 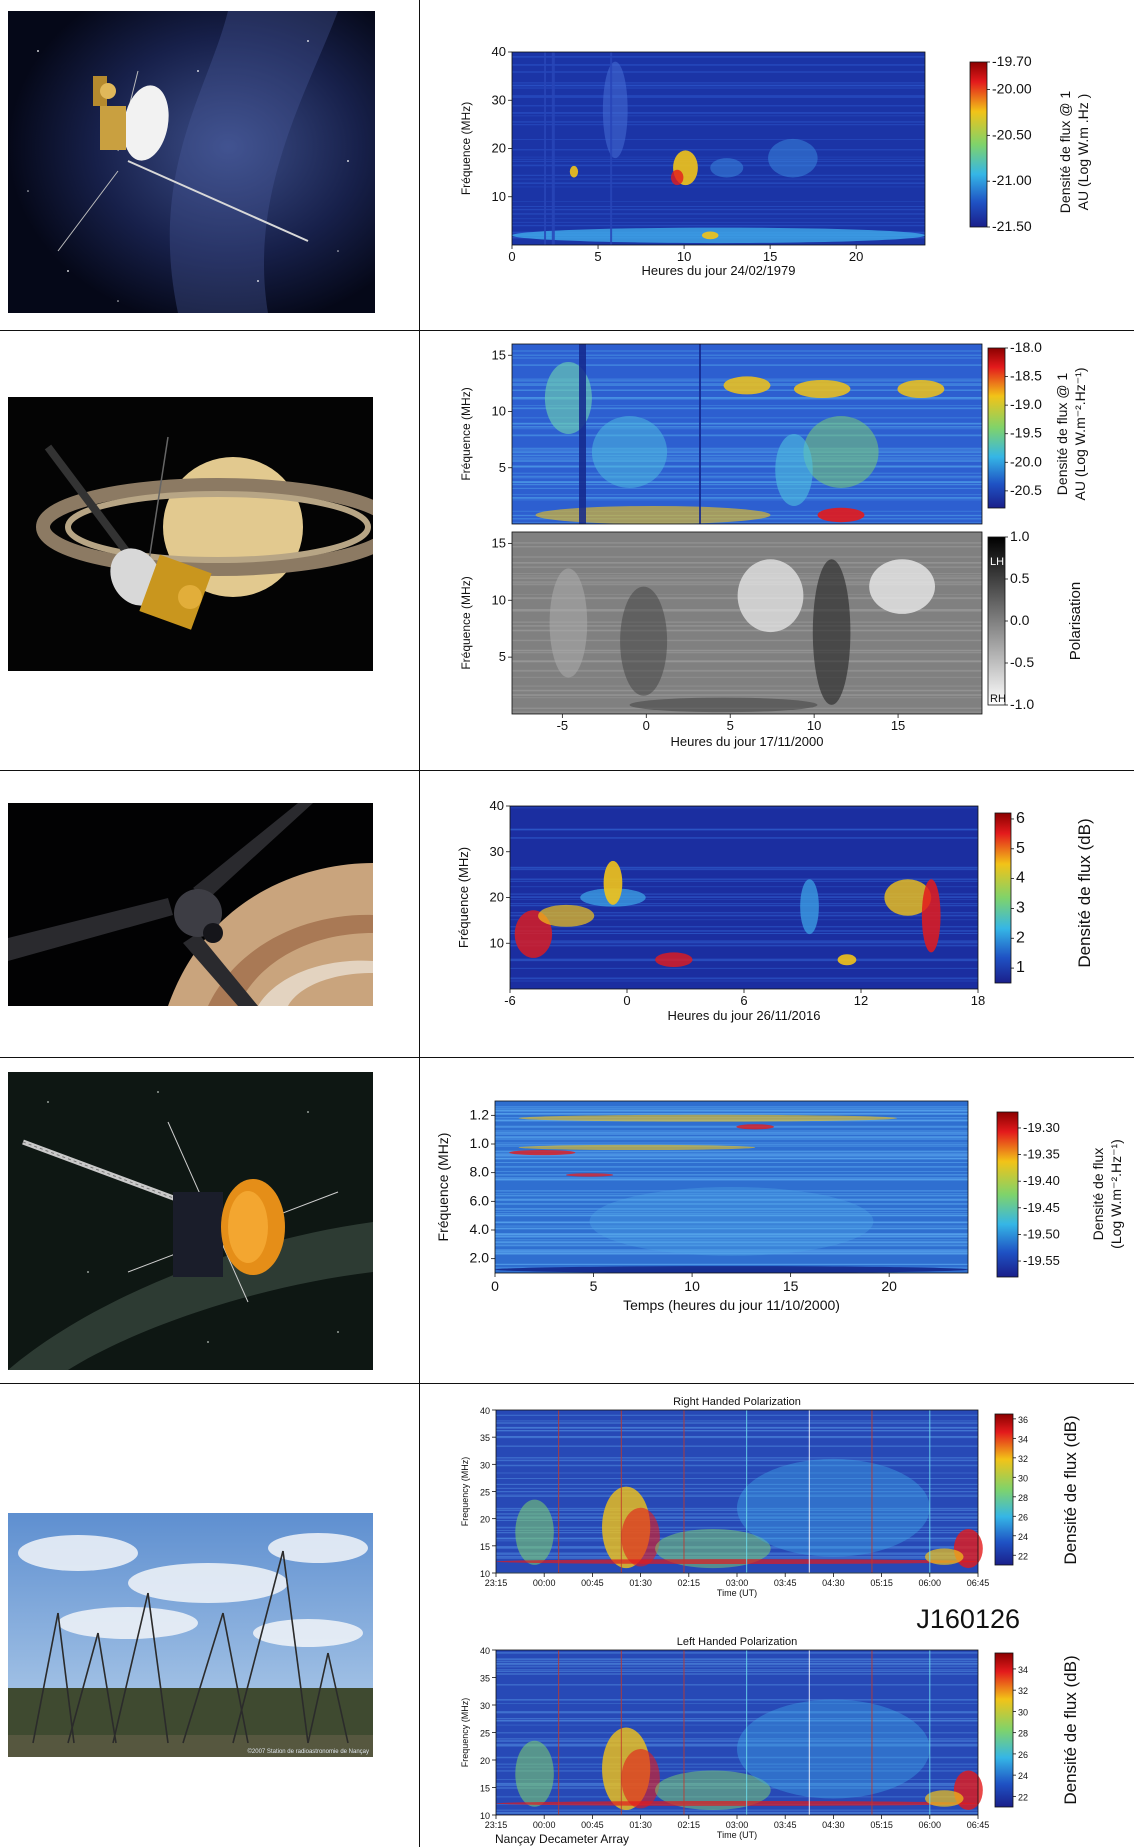 What do you see at coordinates (592, 1583) in the screenshot?
I see `x-tick-label: 00:45` at bounding box center [592, 1583].